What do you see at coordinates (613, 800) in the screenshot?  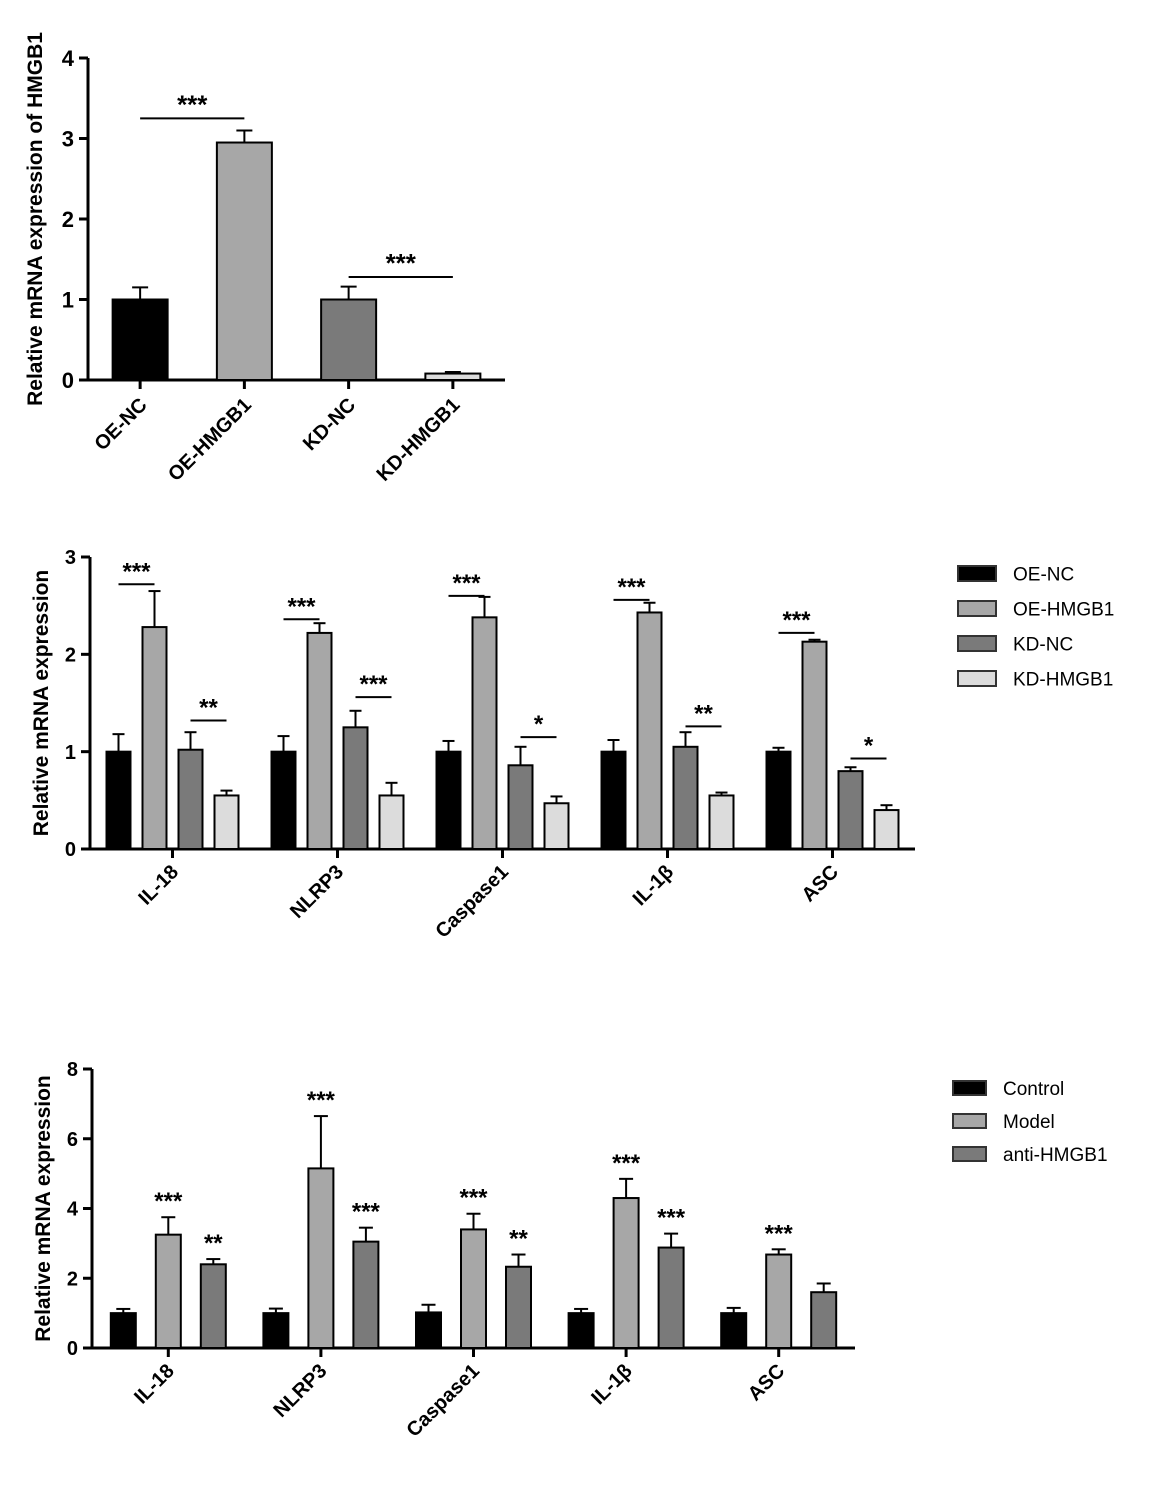 I see `bar-OE-NC-IL-1β` at bounding box center [613, 800].